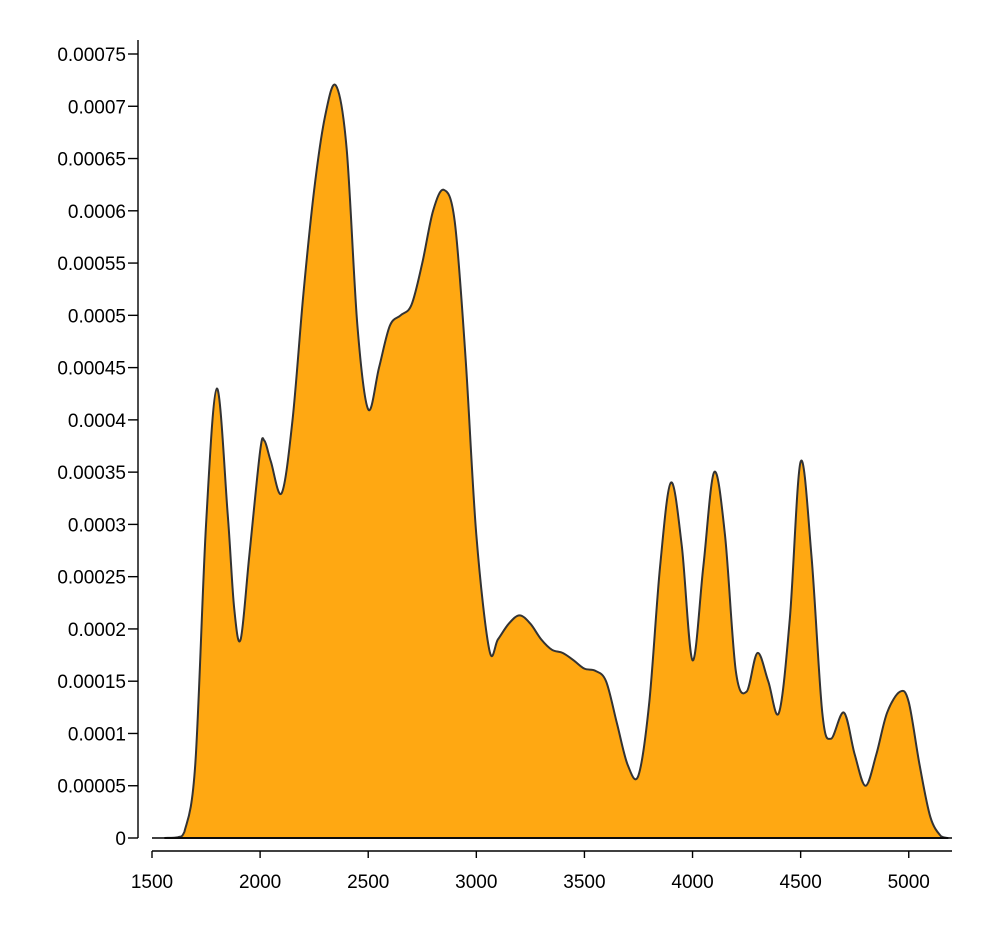  Describe the element at coordinates (584, 882) in the screenshot. I see `x-tick-label: 3500` at that location.